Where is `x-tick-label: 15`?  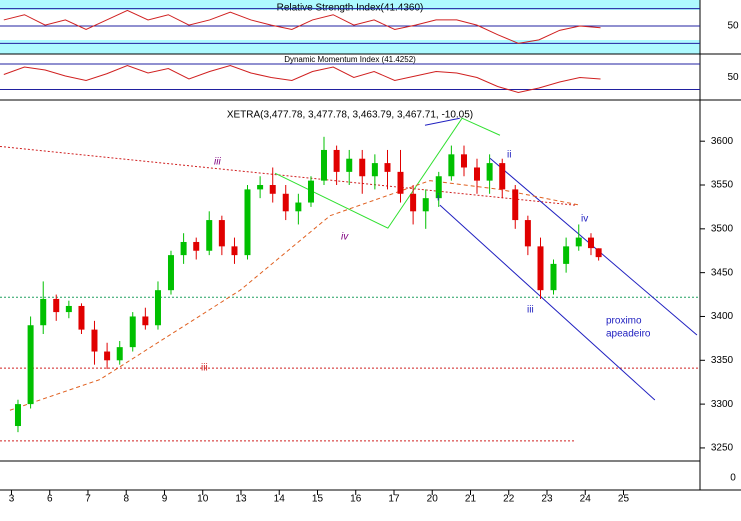 x-tick-label: 15 is located at coordinates (318, 499).